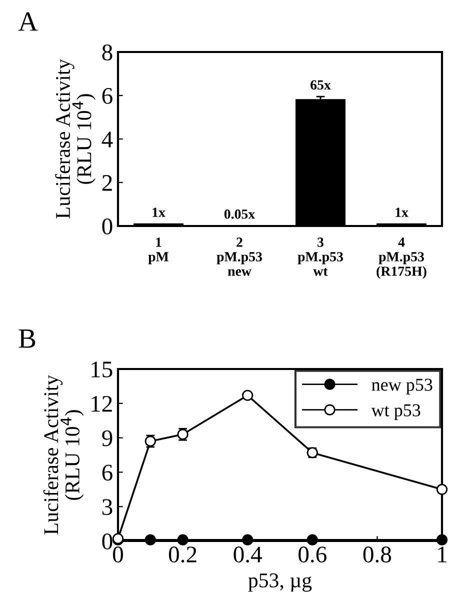 Image resolution: width=467 pixels, height=603 pixels. Describe the element at coordinates (27, 338) in the screenshot. I see `chart-title: B` at that location.